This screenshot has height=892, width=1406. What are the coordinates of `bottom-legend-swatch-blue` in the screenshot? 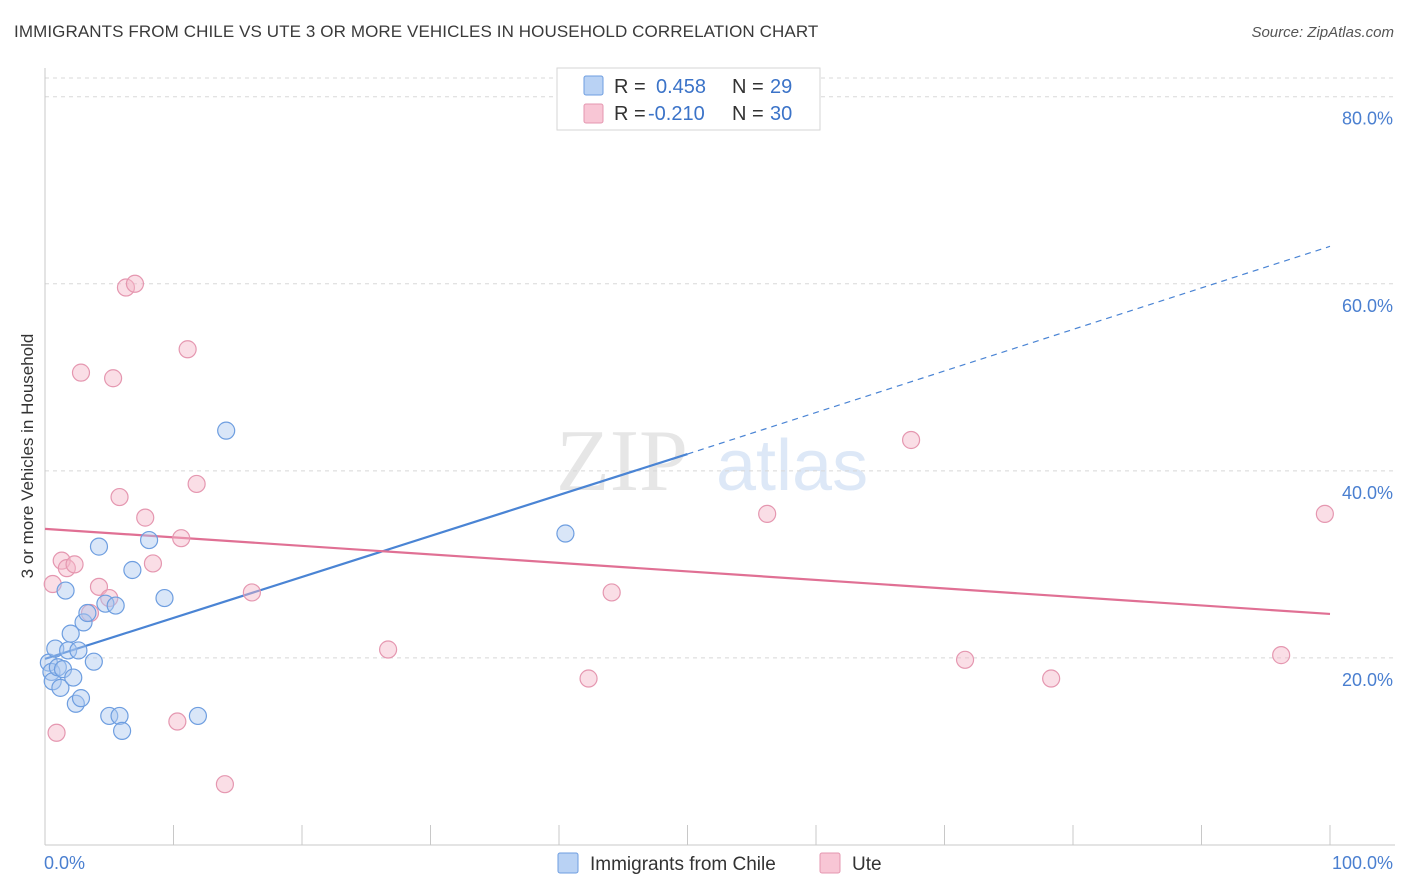 It's located at (568, 863).